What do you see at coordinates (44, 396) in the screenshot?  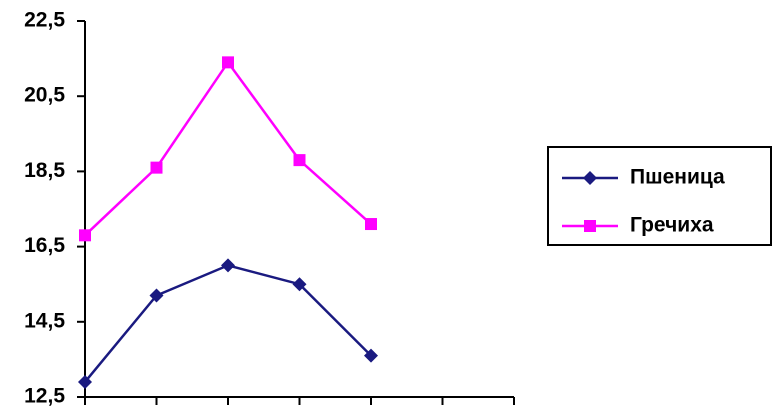 I see `y-tick-label: 12,5` at bounding box center [44, 396].